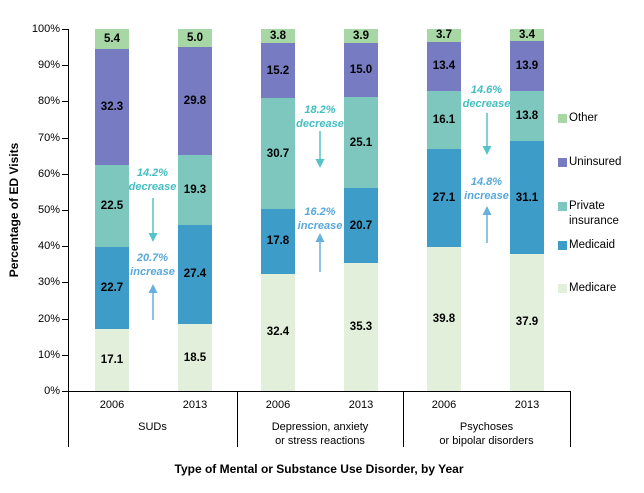 The image size is (644, 493). Describe the element at coordinates (320, 427) in the screenshot. I see `group-label-line: Depression, anxiety` at that location.